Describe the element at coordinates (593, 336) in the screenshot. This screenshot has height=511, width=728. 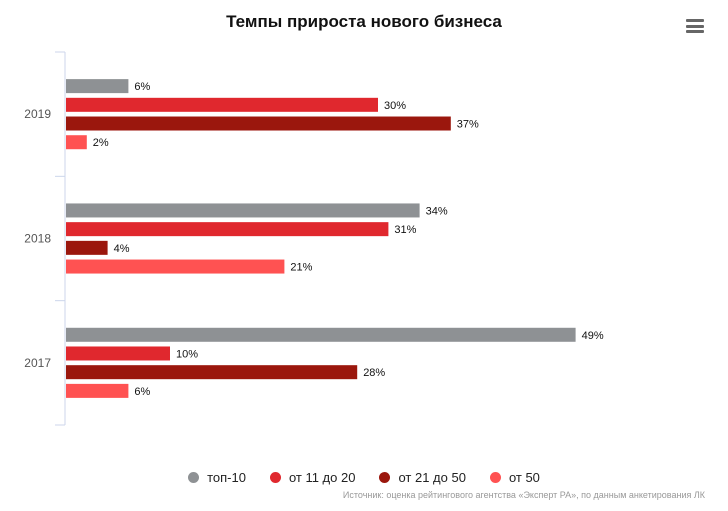
I see `data-label: 49%` at that location.